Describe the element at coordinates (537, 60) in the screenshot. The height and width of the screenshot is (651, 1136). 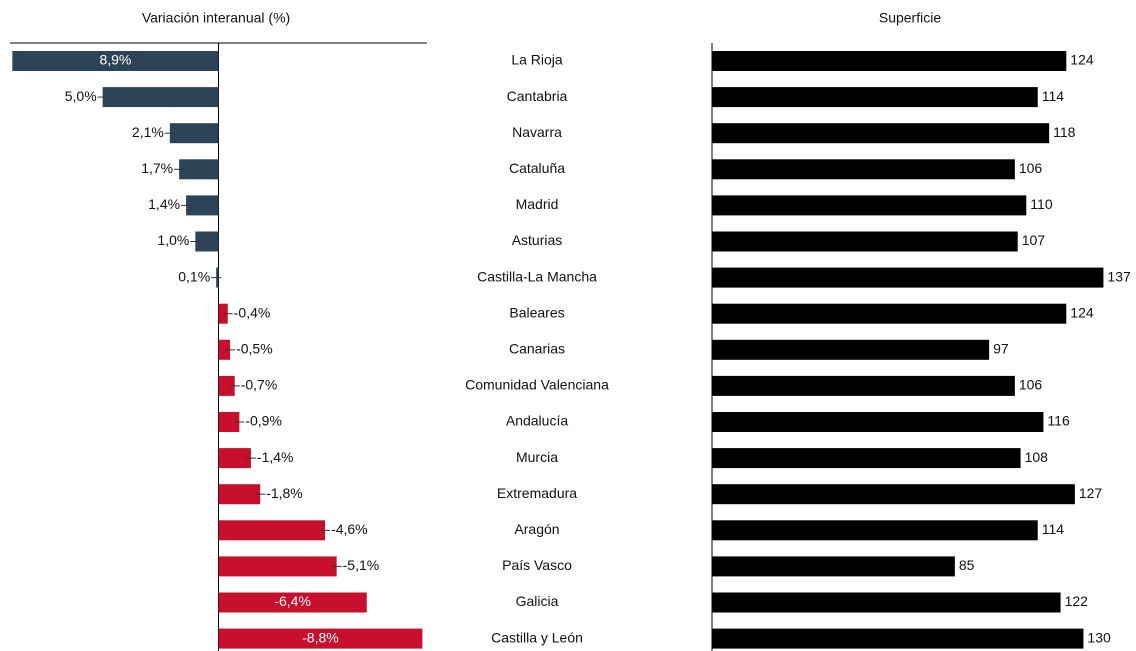
I see `category-label: La Rioja` at that location.